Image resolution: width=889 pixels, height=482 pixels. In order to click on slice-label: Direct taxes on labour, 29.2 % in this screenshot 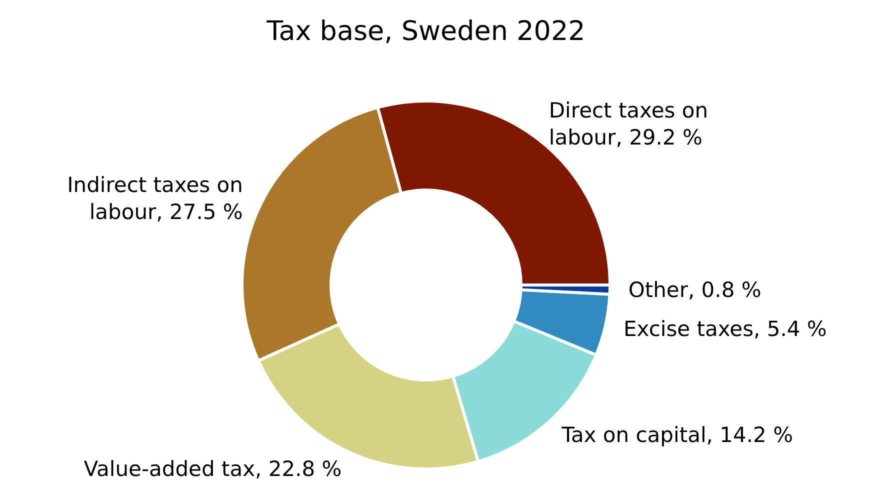, I will do `click(628, 124)`.